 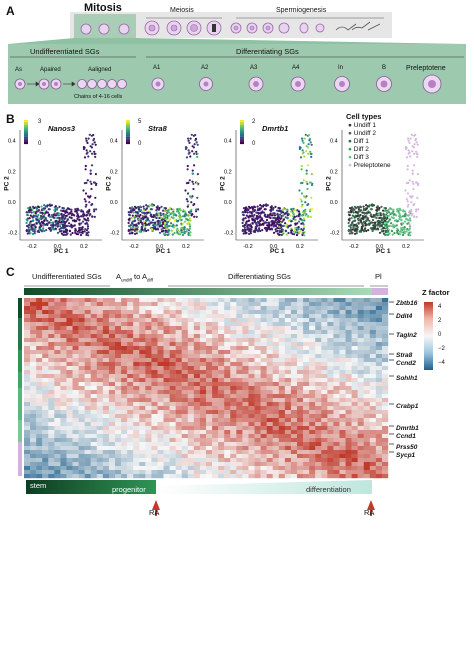 What do you see at coordinates (407, 447) in the screenshot?
I see `gene-label-prss50: Prss50` at bounding box center [407, 447].